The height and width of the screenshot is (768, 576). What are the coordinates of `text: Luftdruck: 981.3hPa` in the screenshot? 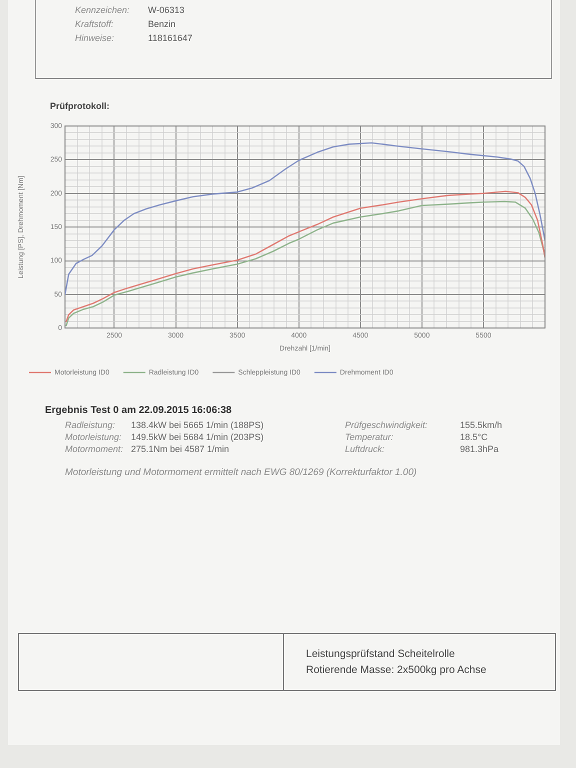 It's located at (422, 449).